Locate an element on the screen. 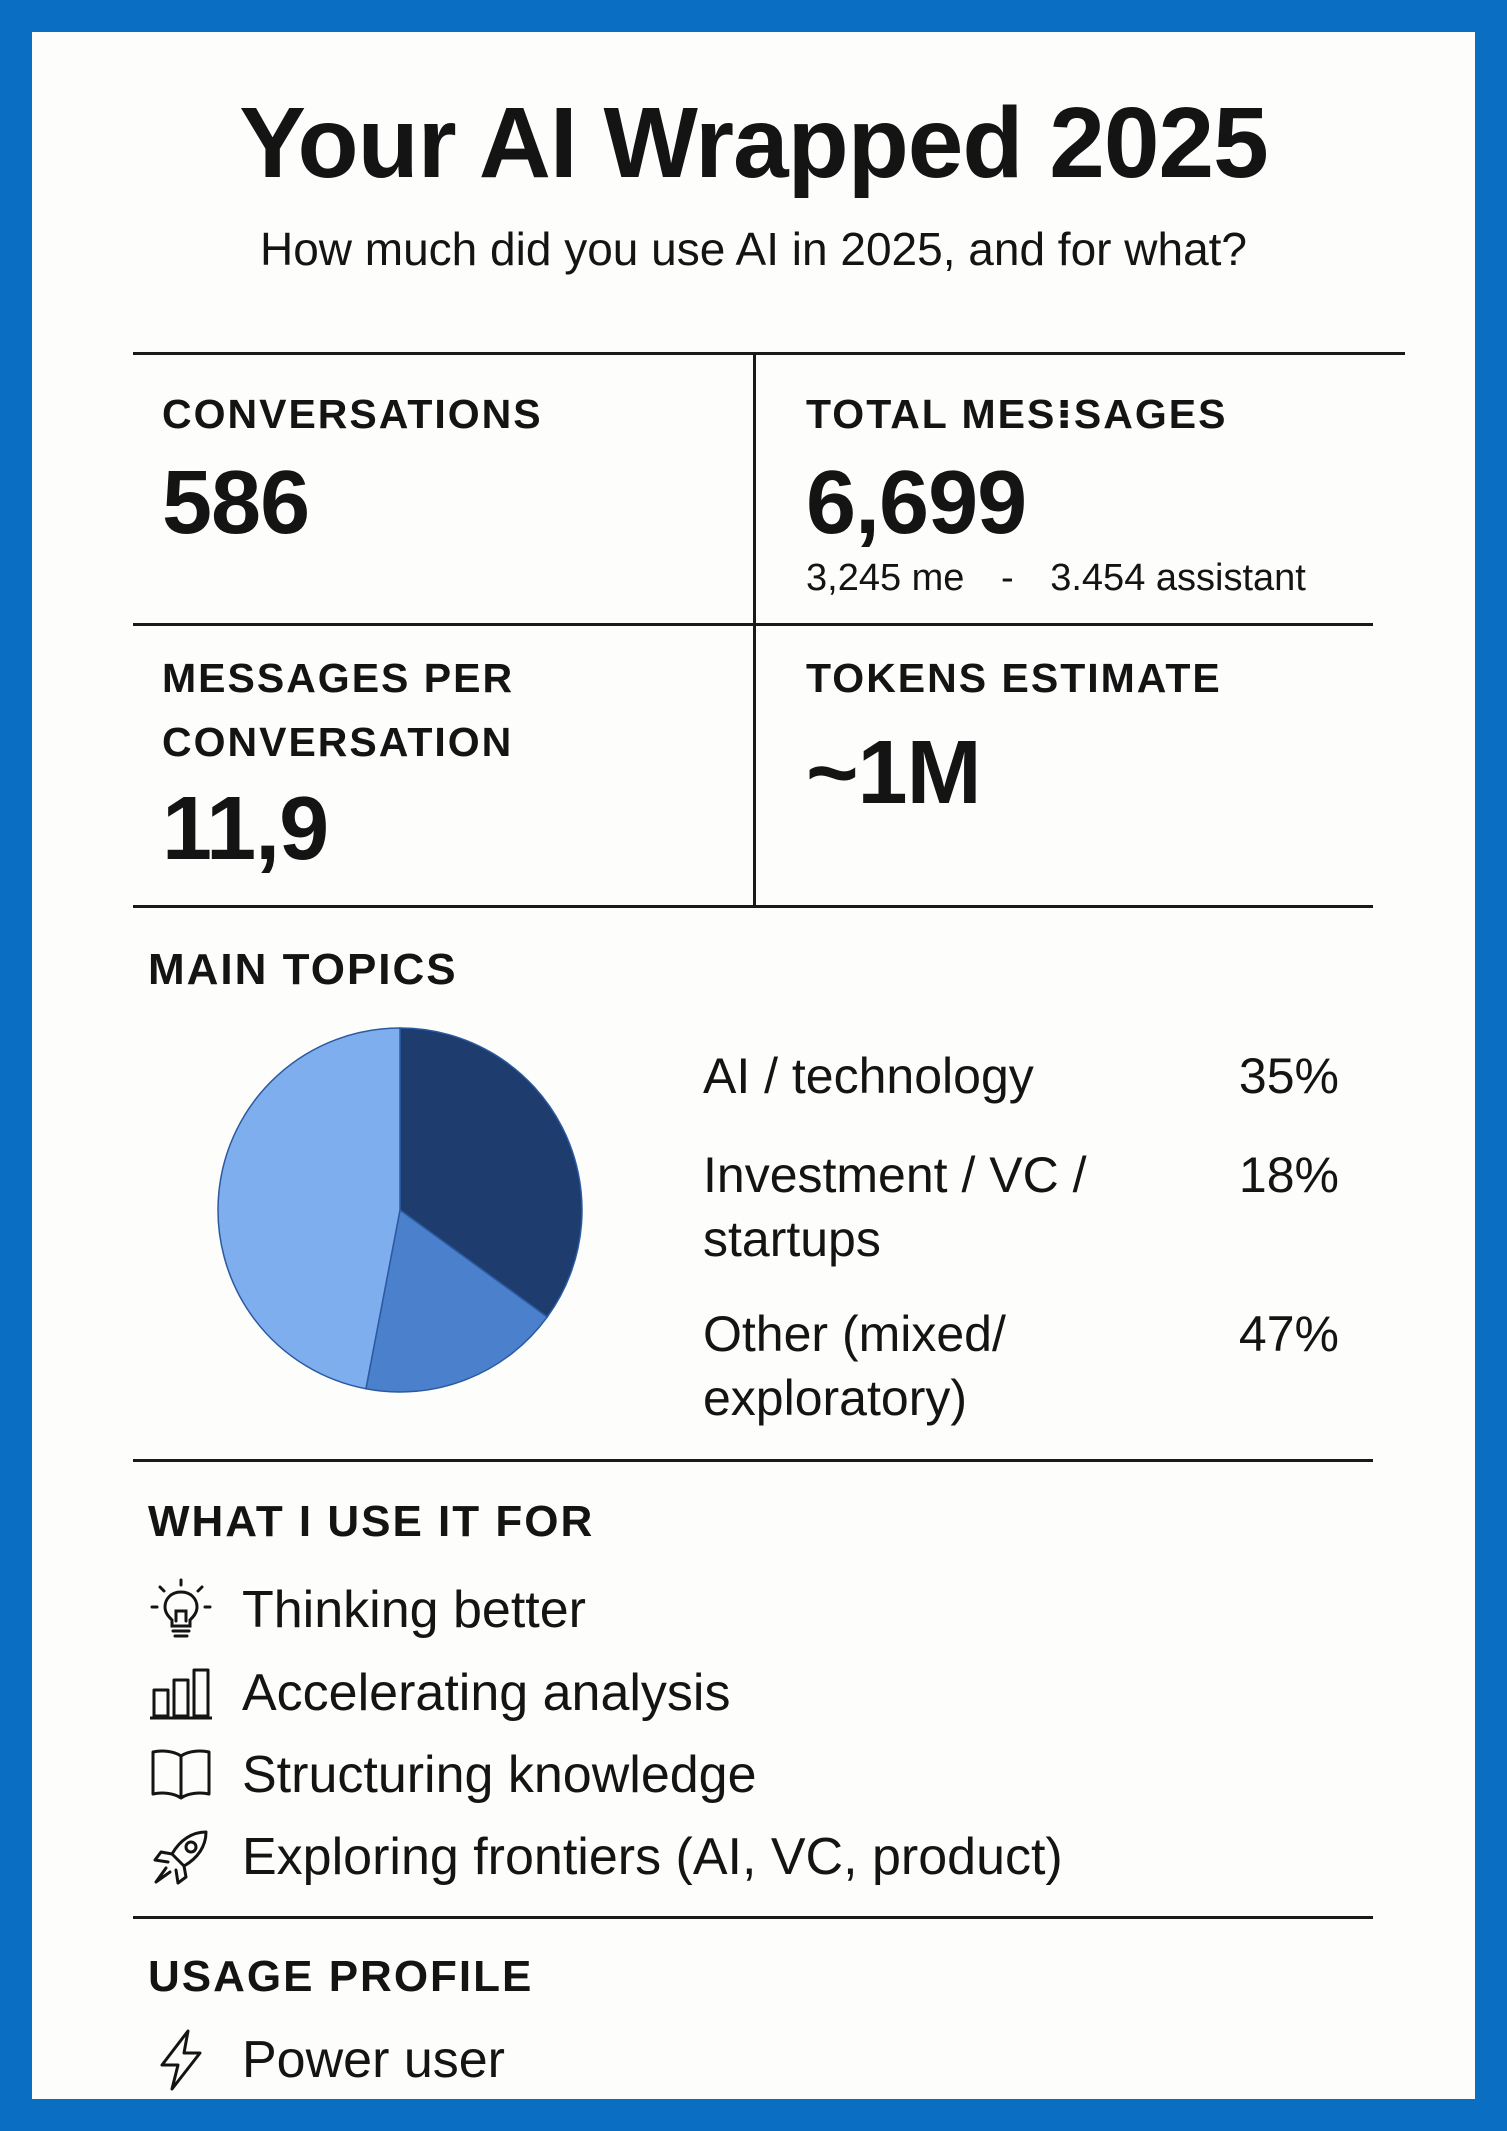 The image size is (1507, 2131). lightbulb-icon is located at coordinates (181, 1610).